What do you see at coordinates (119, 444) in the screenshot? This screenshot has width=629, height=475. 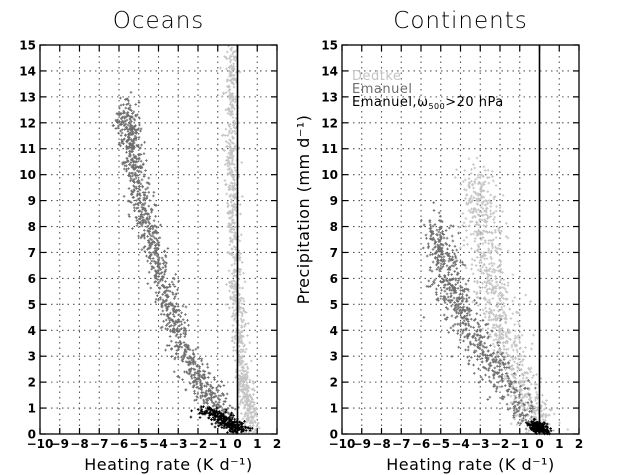 I see `x-tick-label: −6` at bounding box center [119, 444].